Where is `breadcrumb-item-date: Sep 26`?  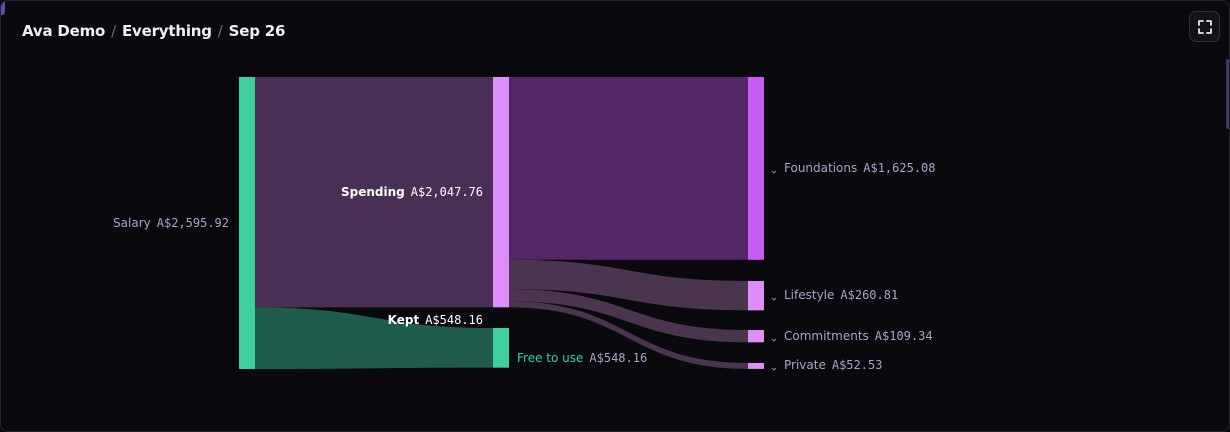 breadcrumb-item-date: Sep 26 is located at coordinates (257, 31).